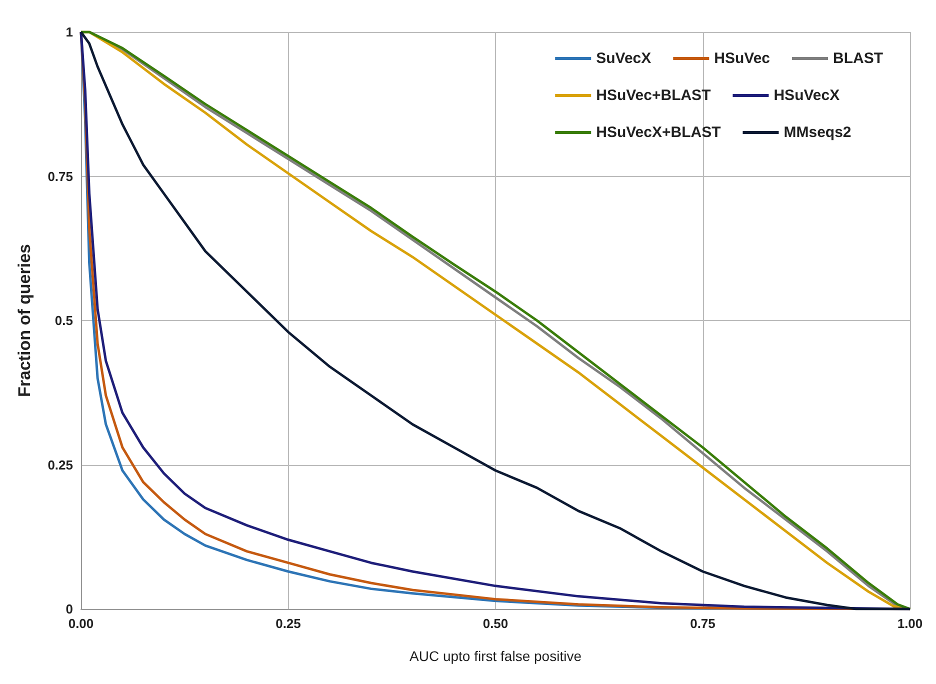 The height and width of the screenshot is (684, 936). What do you see at coordinates (63, 320) in the screenshot?
I see `y-tick-label: 0.5` at bounding box center [63, 320].